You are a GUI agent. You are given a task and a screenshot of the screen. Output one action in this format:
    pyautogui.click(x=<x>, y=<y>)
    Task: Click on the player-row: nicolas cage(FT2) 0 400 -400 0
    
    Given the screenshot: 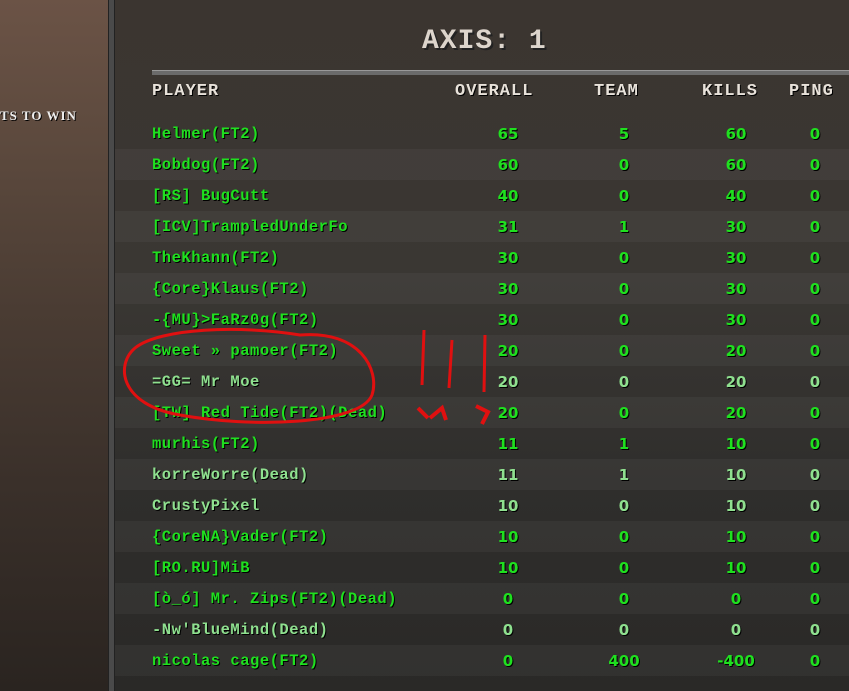 What is the action you would take?
    pyautogui.click(x=482, y=660)
    